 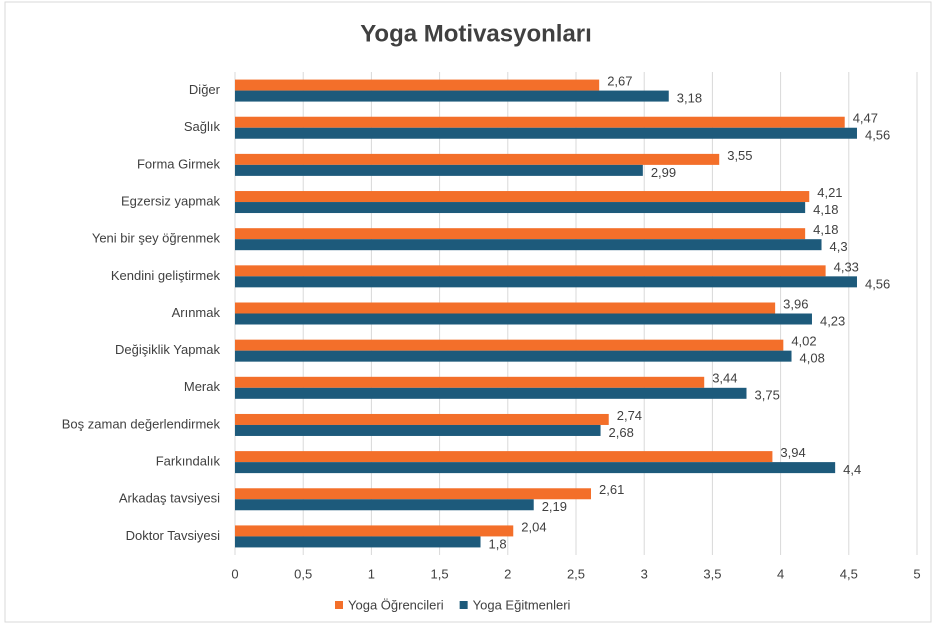 What do you see at coordinates (629, 415) in the screenshot?
I see `value-label: 2,74` at bounding box center [629, 415].